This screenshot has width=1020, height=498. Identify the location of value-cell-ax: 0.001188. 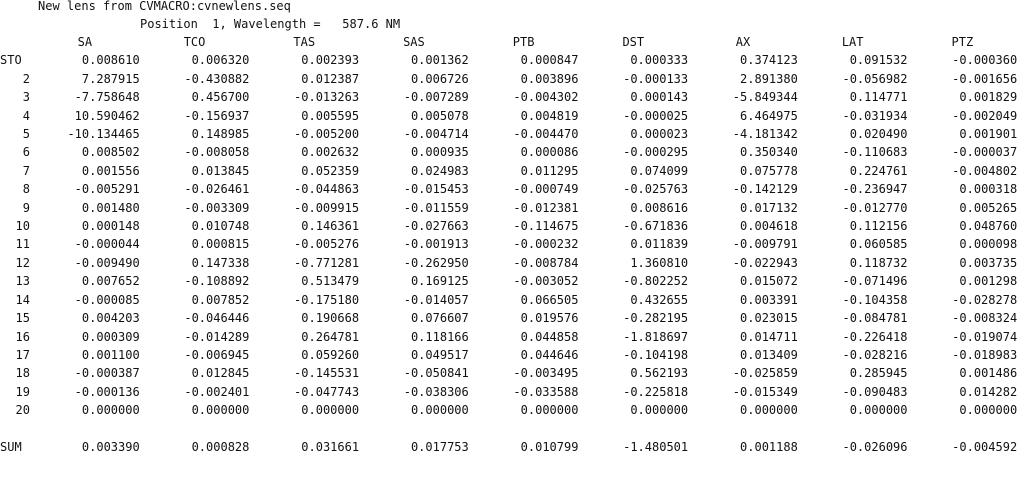
(769, 446).